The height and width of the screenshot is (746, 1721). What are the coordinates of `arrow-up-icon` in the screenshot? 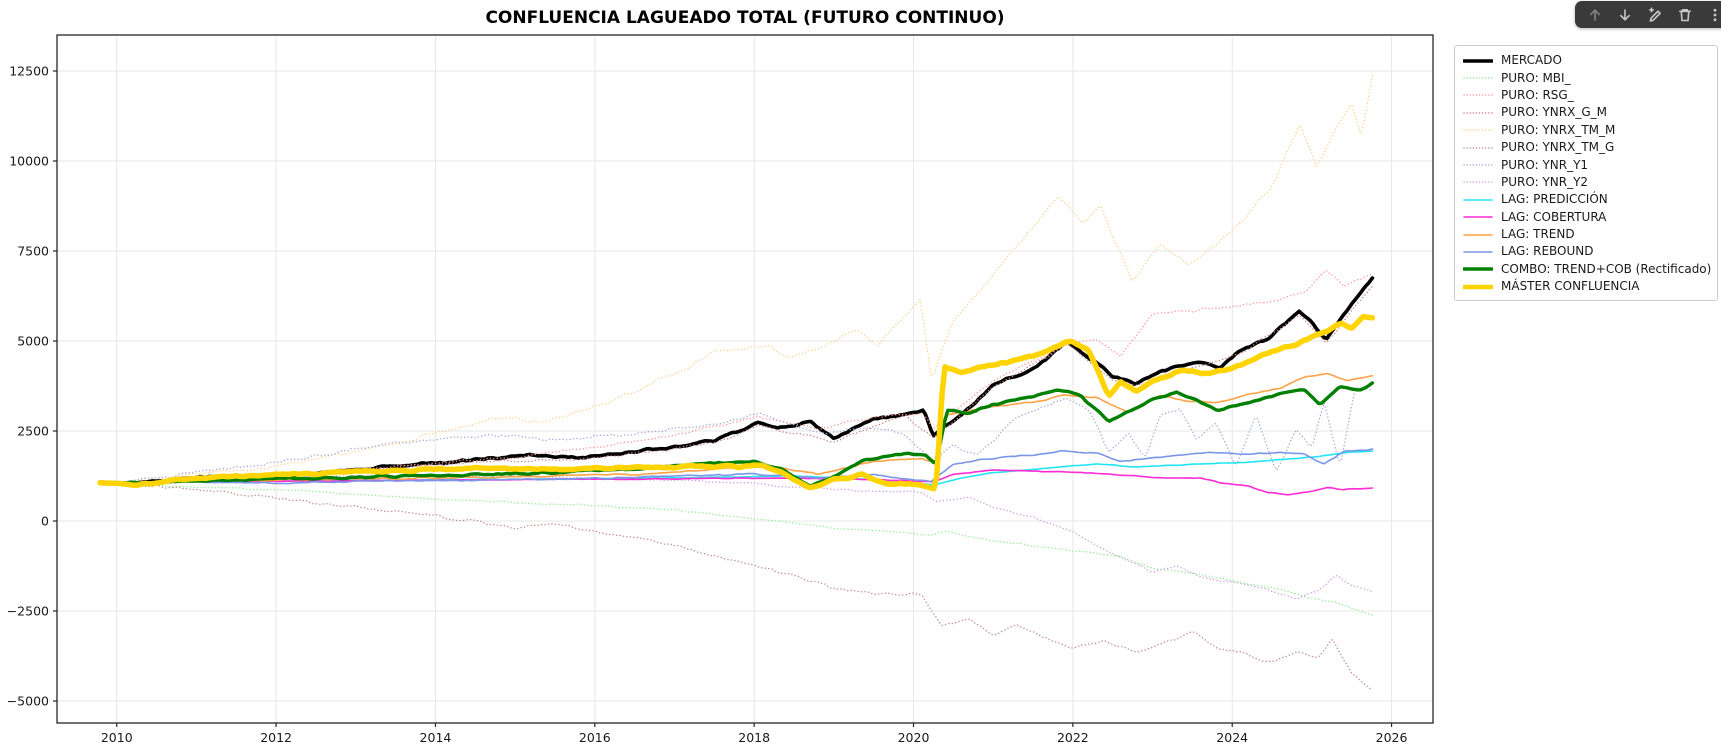 It's located at (1595, 14).